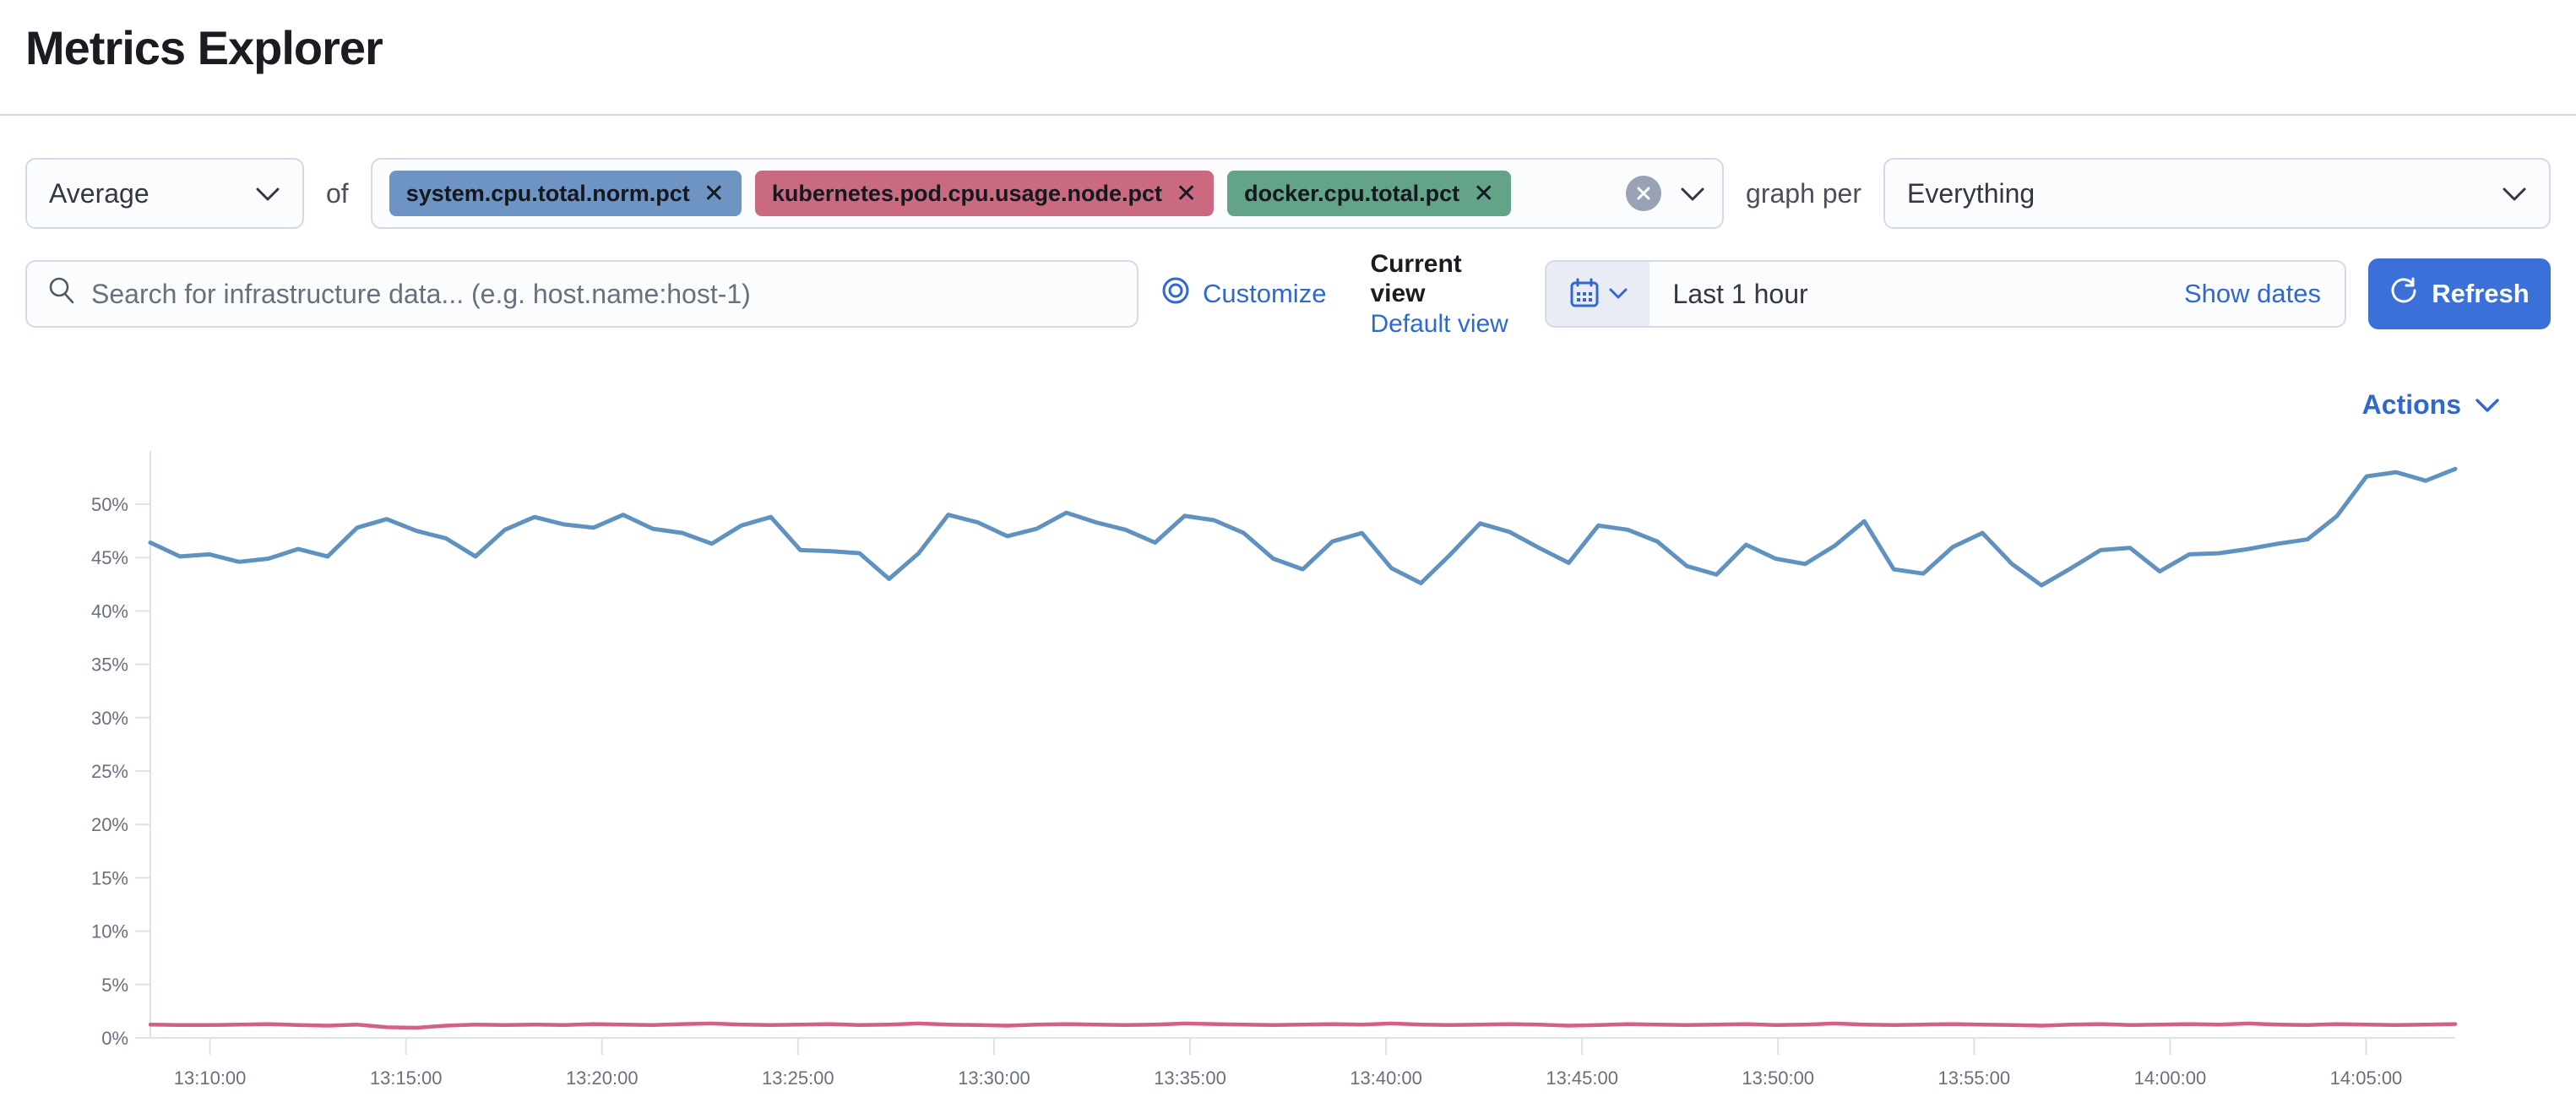 The image size is (2576, 1108). Describe the element at coordinates (210, 1078) in the screenshot. I see `x-axis-tick-label: 13:10:00` at that location.